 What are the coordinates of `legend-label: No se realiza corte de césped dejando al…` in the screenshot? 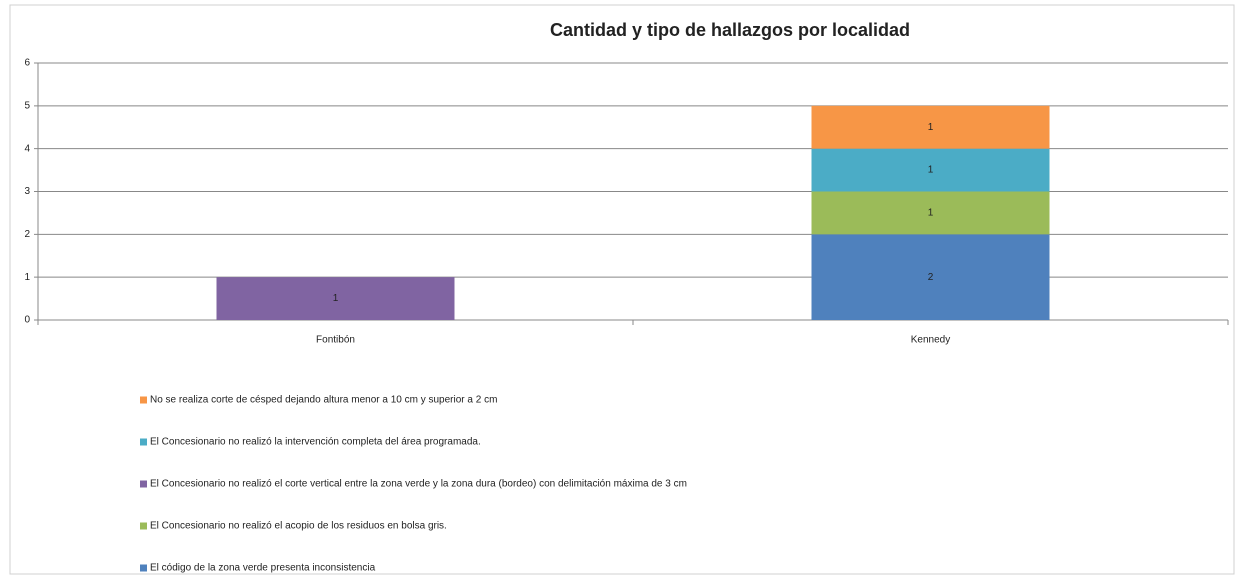 It's located at (323, 400).